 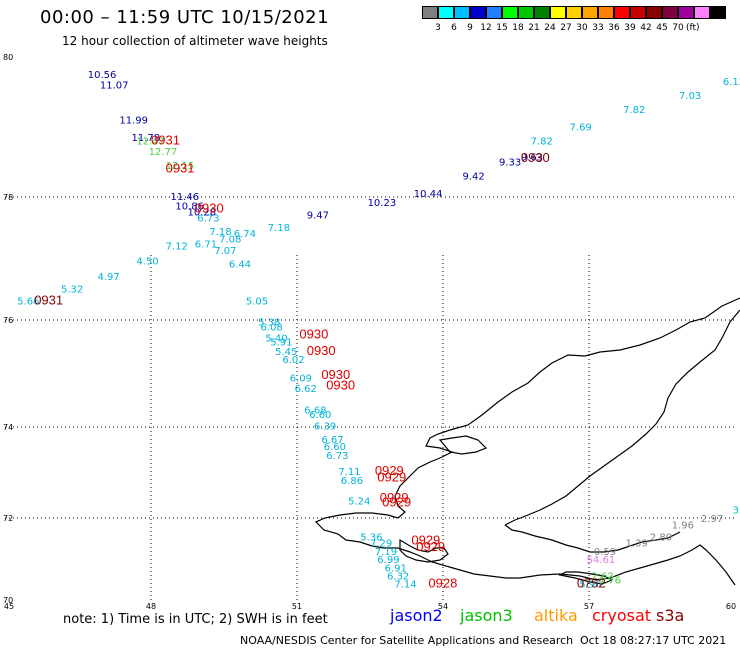 I want to click on wave-height-label: 10.56, so click(x=102, y=75).